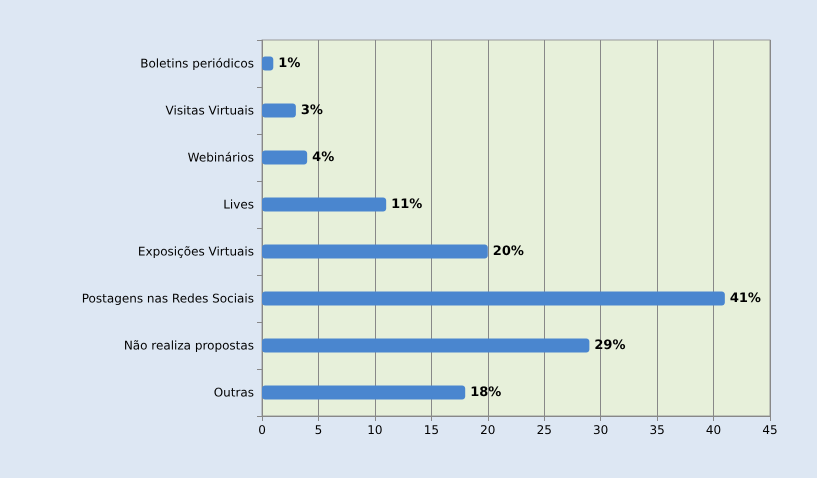 Image resolution: width=817 pixels, height=478 pixels. I want to click on y-tick-label: Outras, so click(234, 393).